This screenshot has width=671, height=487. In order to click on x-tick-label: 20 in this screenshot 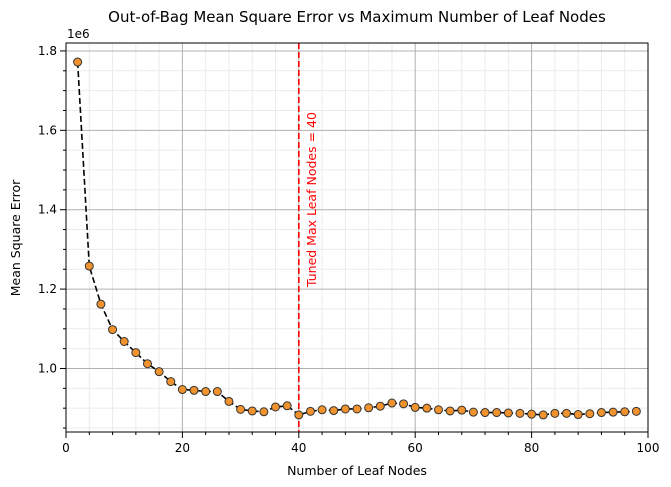, I will do `click(182, 448)`.